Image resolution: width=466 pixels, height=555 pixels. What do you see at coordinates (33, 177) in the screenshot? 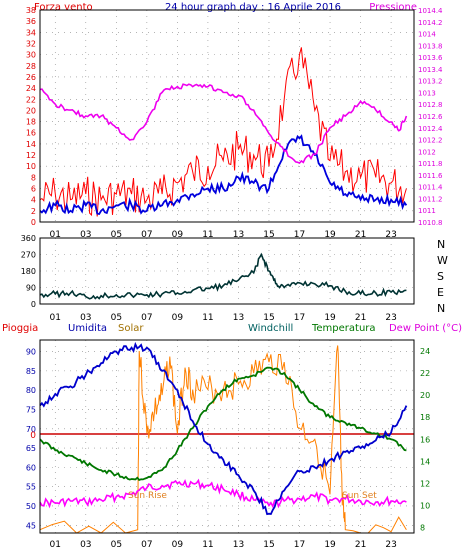
I see `wind-tick-label: 8` at bounding box center [33, 177].